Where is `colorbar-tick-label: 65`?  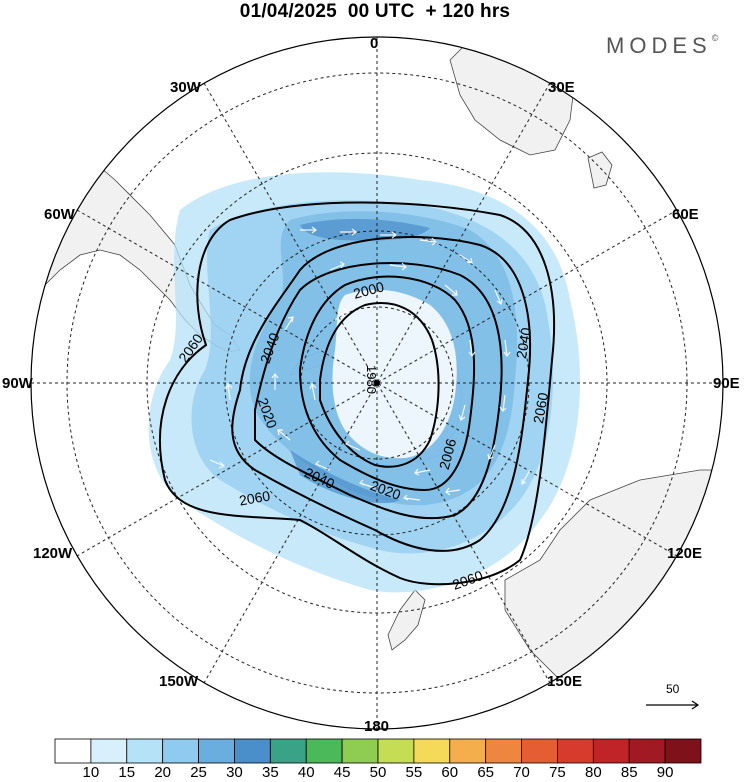 colorbar-tick-label: 65 is located at coordinates (485, 772).